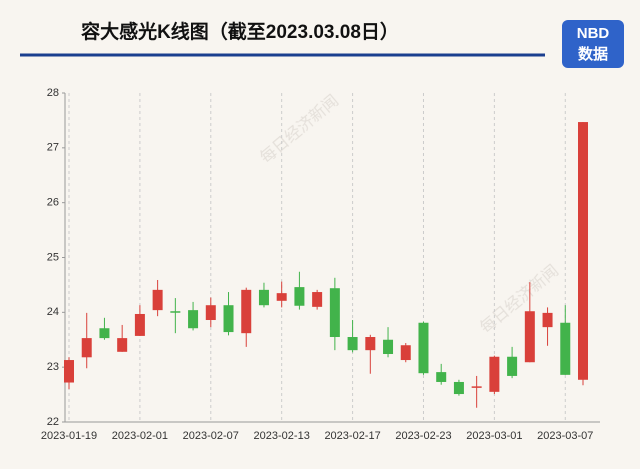 This screenshot has height=469, width=640. What do you see at coordinates (593, 33) in the screenshot?
I see `logo-top: NBD` at bounding box center [593, 33].